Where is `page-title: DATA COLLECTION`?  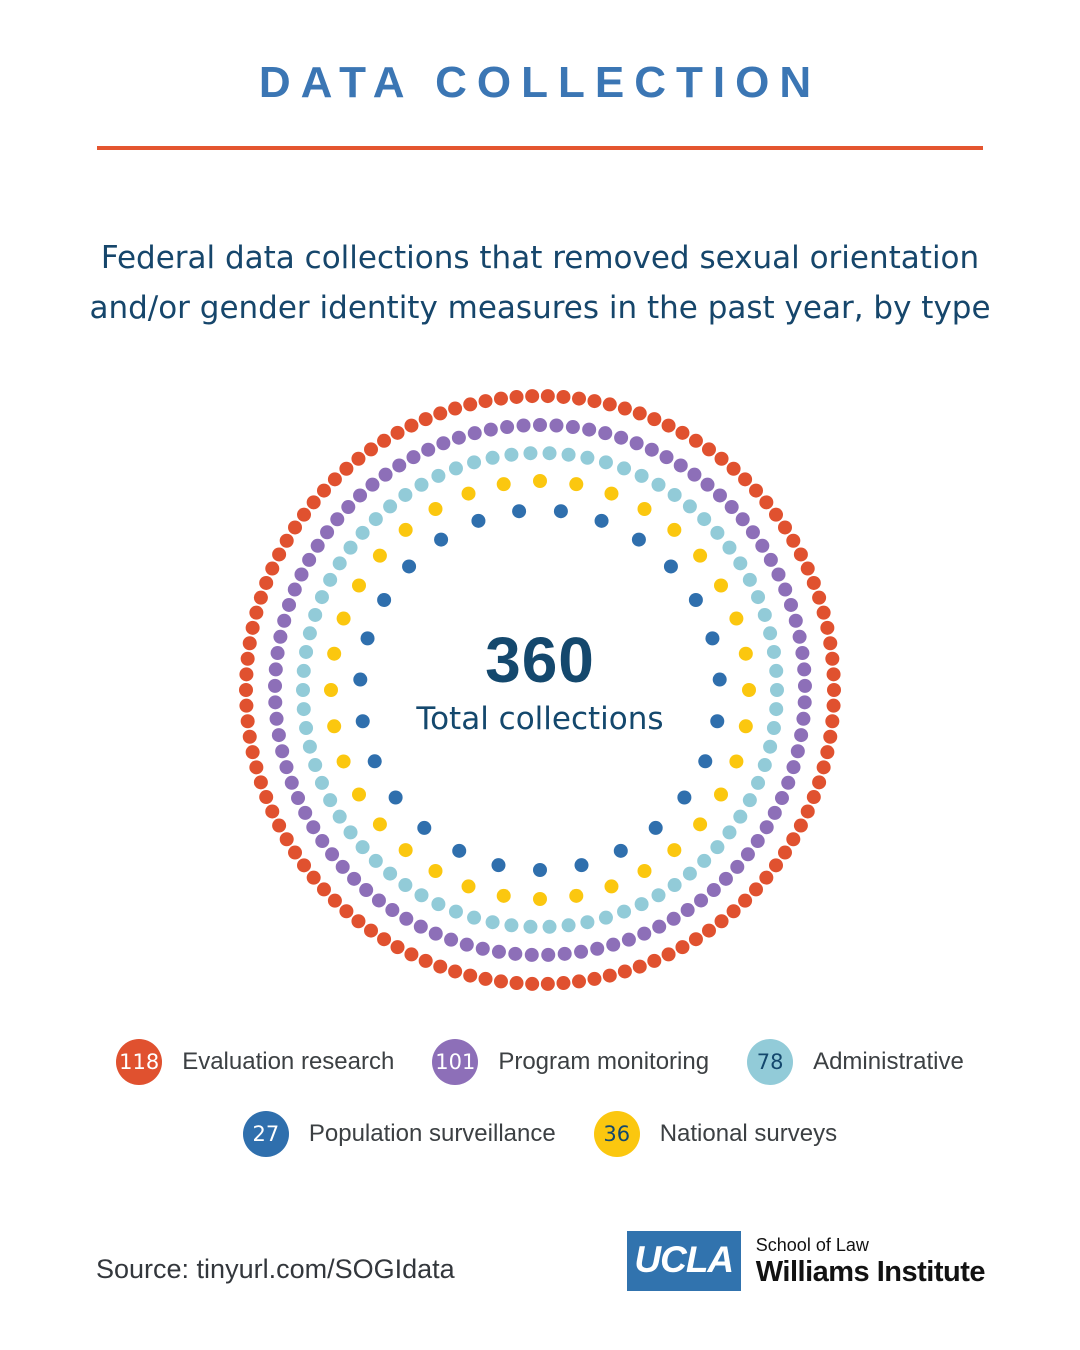 page-title: DATA COLLECTION is located at coordinates (540, 82).